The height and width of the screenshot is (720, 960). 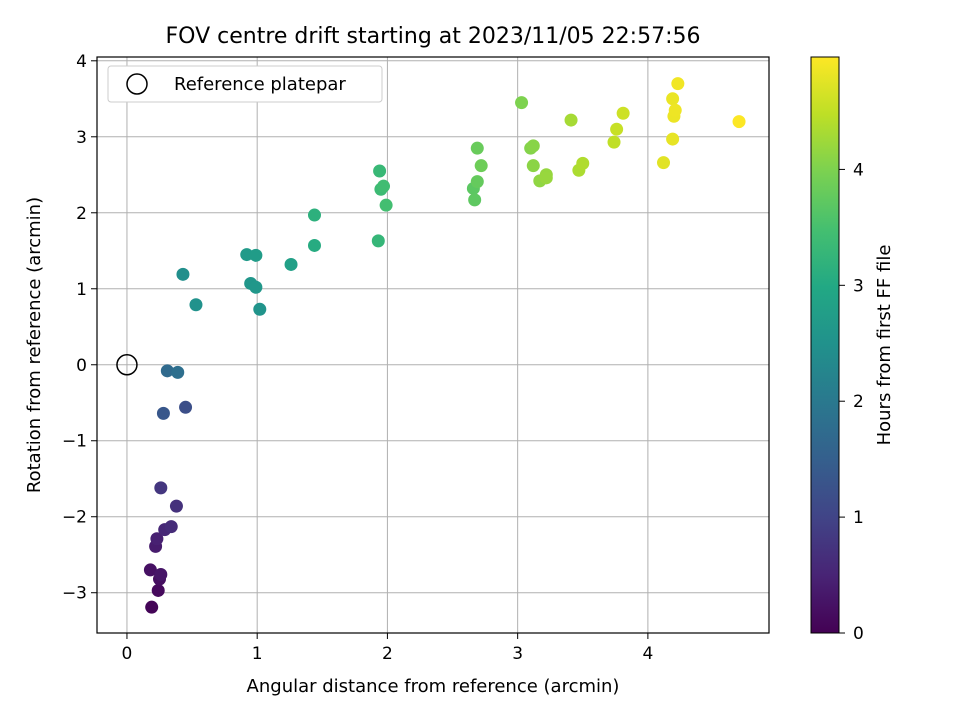 What do you see at coordinates (79, 328) in the screenshot?
I see `y-axis-ticks: −3 −2 −1 0 1 2 3 4` at bounding box center [79, 328].